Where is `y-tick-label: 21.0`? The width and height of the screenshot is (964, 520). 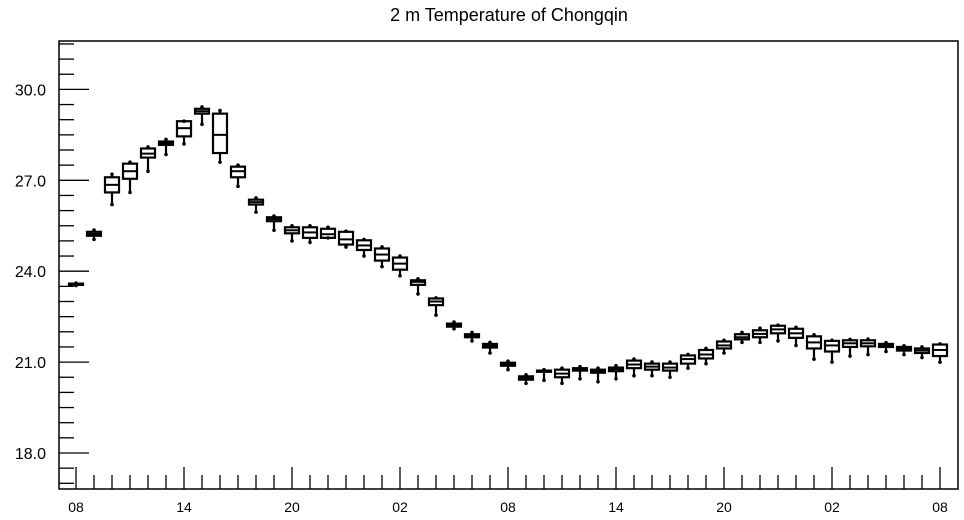
y-tick-label: 21.0 is located at coordinates (30, 363).